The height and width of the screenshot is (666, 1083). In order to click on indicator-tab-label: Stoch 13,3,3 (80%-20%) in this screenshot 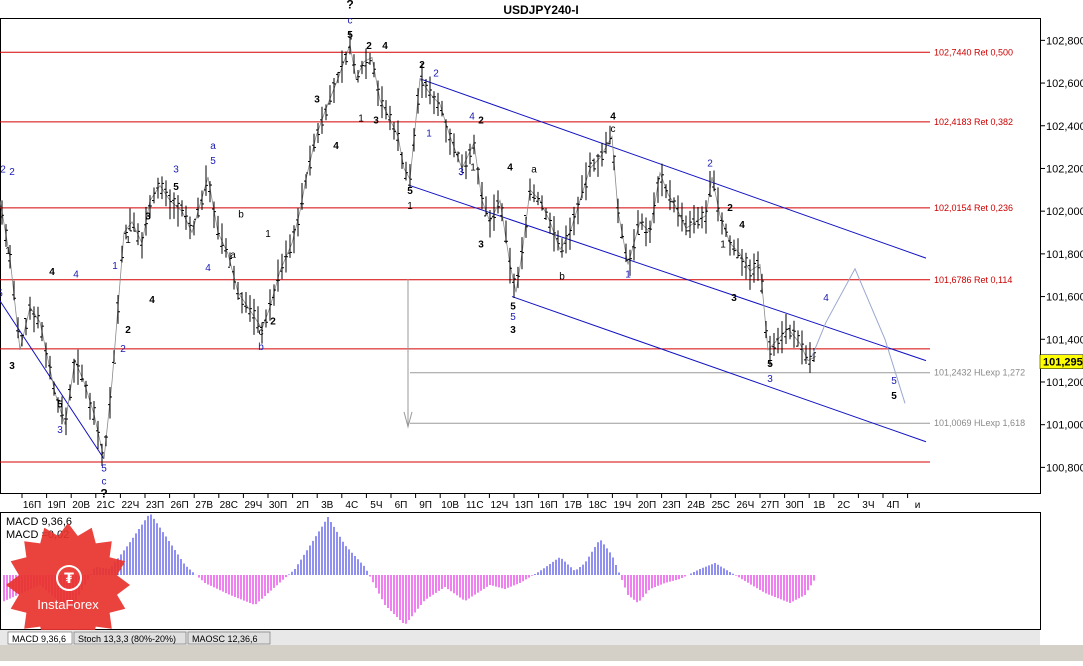, I will do `click(127, 639)`.